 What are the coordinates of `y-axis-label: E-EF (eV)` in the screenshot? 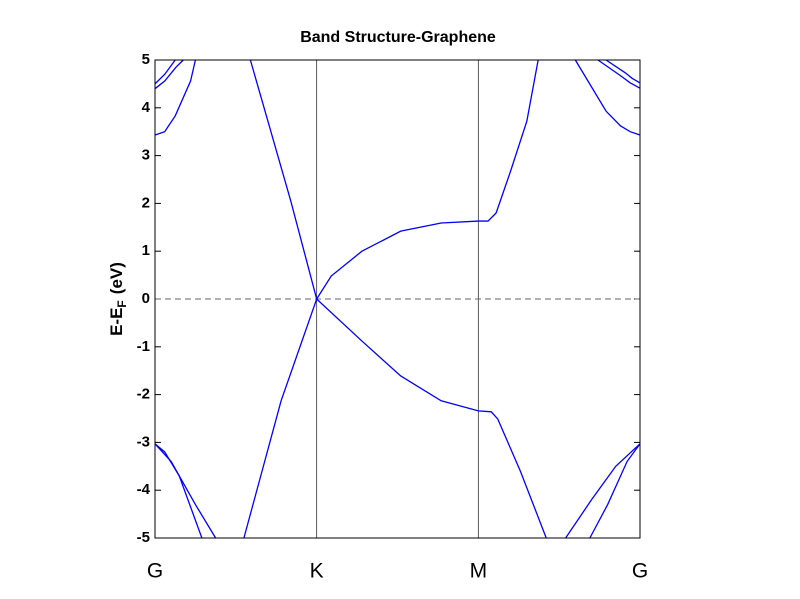 It's located at (118, 299).